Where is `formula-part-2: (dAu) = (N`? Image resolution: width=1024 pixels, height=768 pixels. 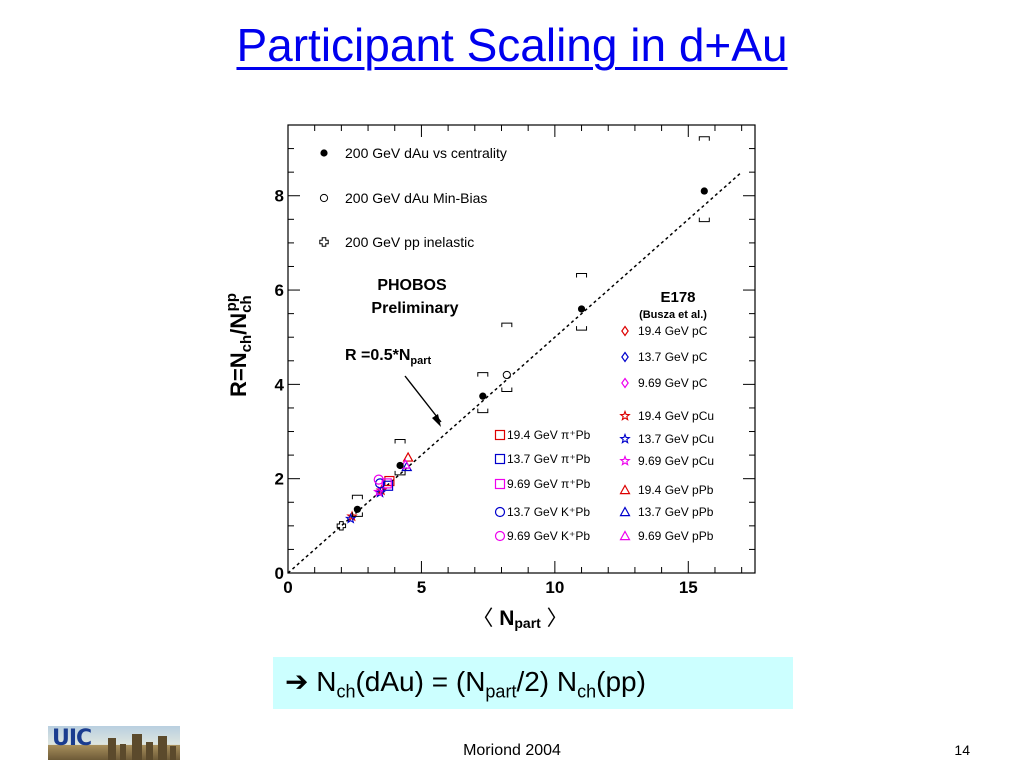 formula-part-2: (dAu) = (N is located at coordinates (420, 681).